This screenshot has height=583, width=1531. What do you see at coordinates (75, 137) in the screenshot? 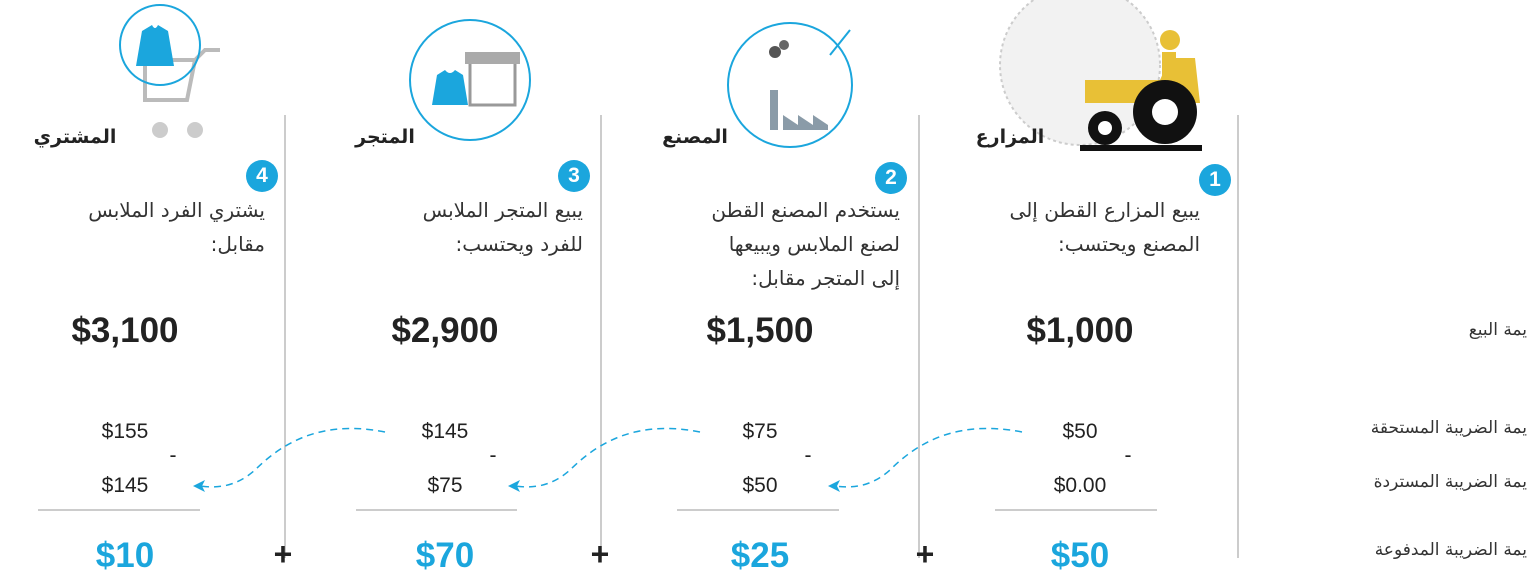
I see `stage-name: المشتري` at bounding box center [75, 137].